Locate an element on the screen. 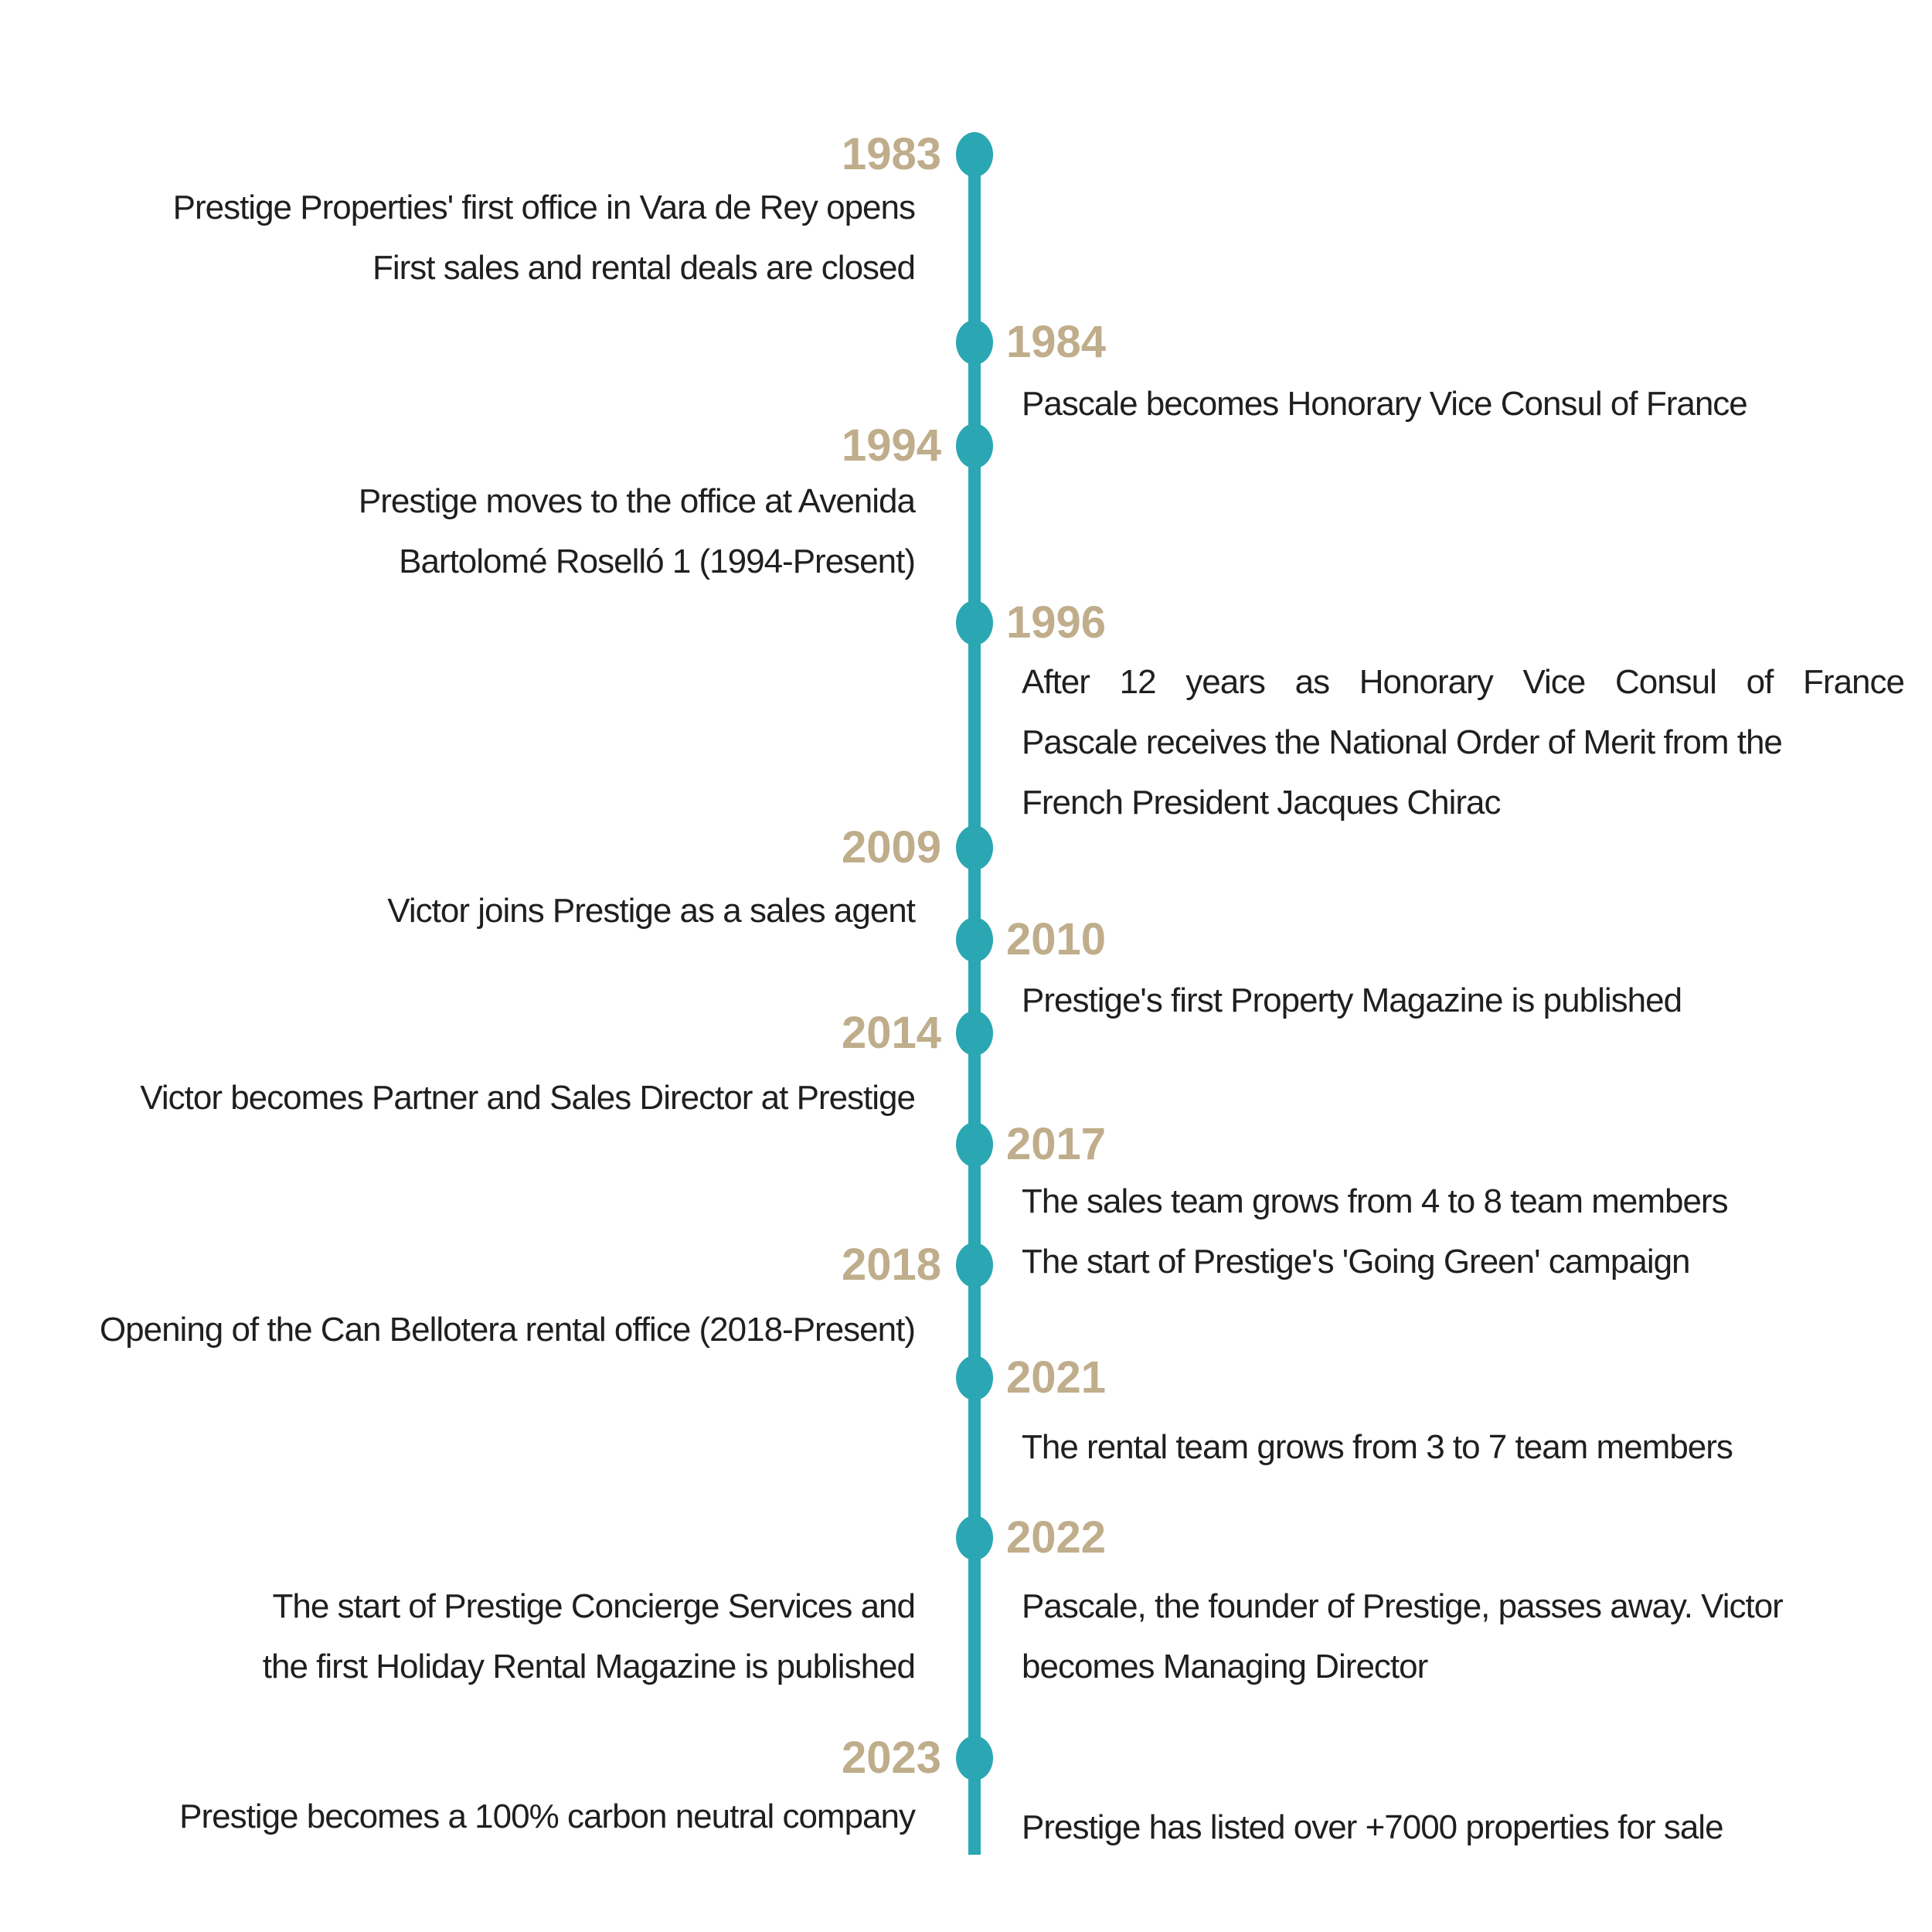 Image resolution: width=1932 pixels, height=1932 pixels. year-label: 2021 is located at coordinates (1056, 1377).